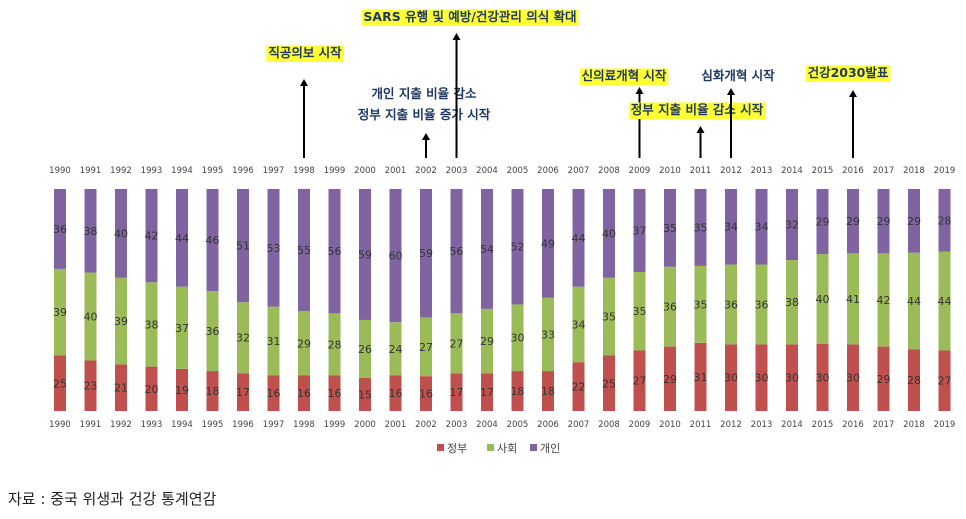  I want to click on data-label-1990-series-1: 39, so click(60, 312).